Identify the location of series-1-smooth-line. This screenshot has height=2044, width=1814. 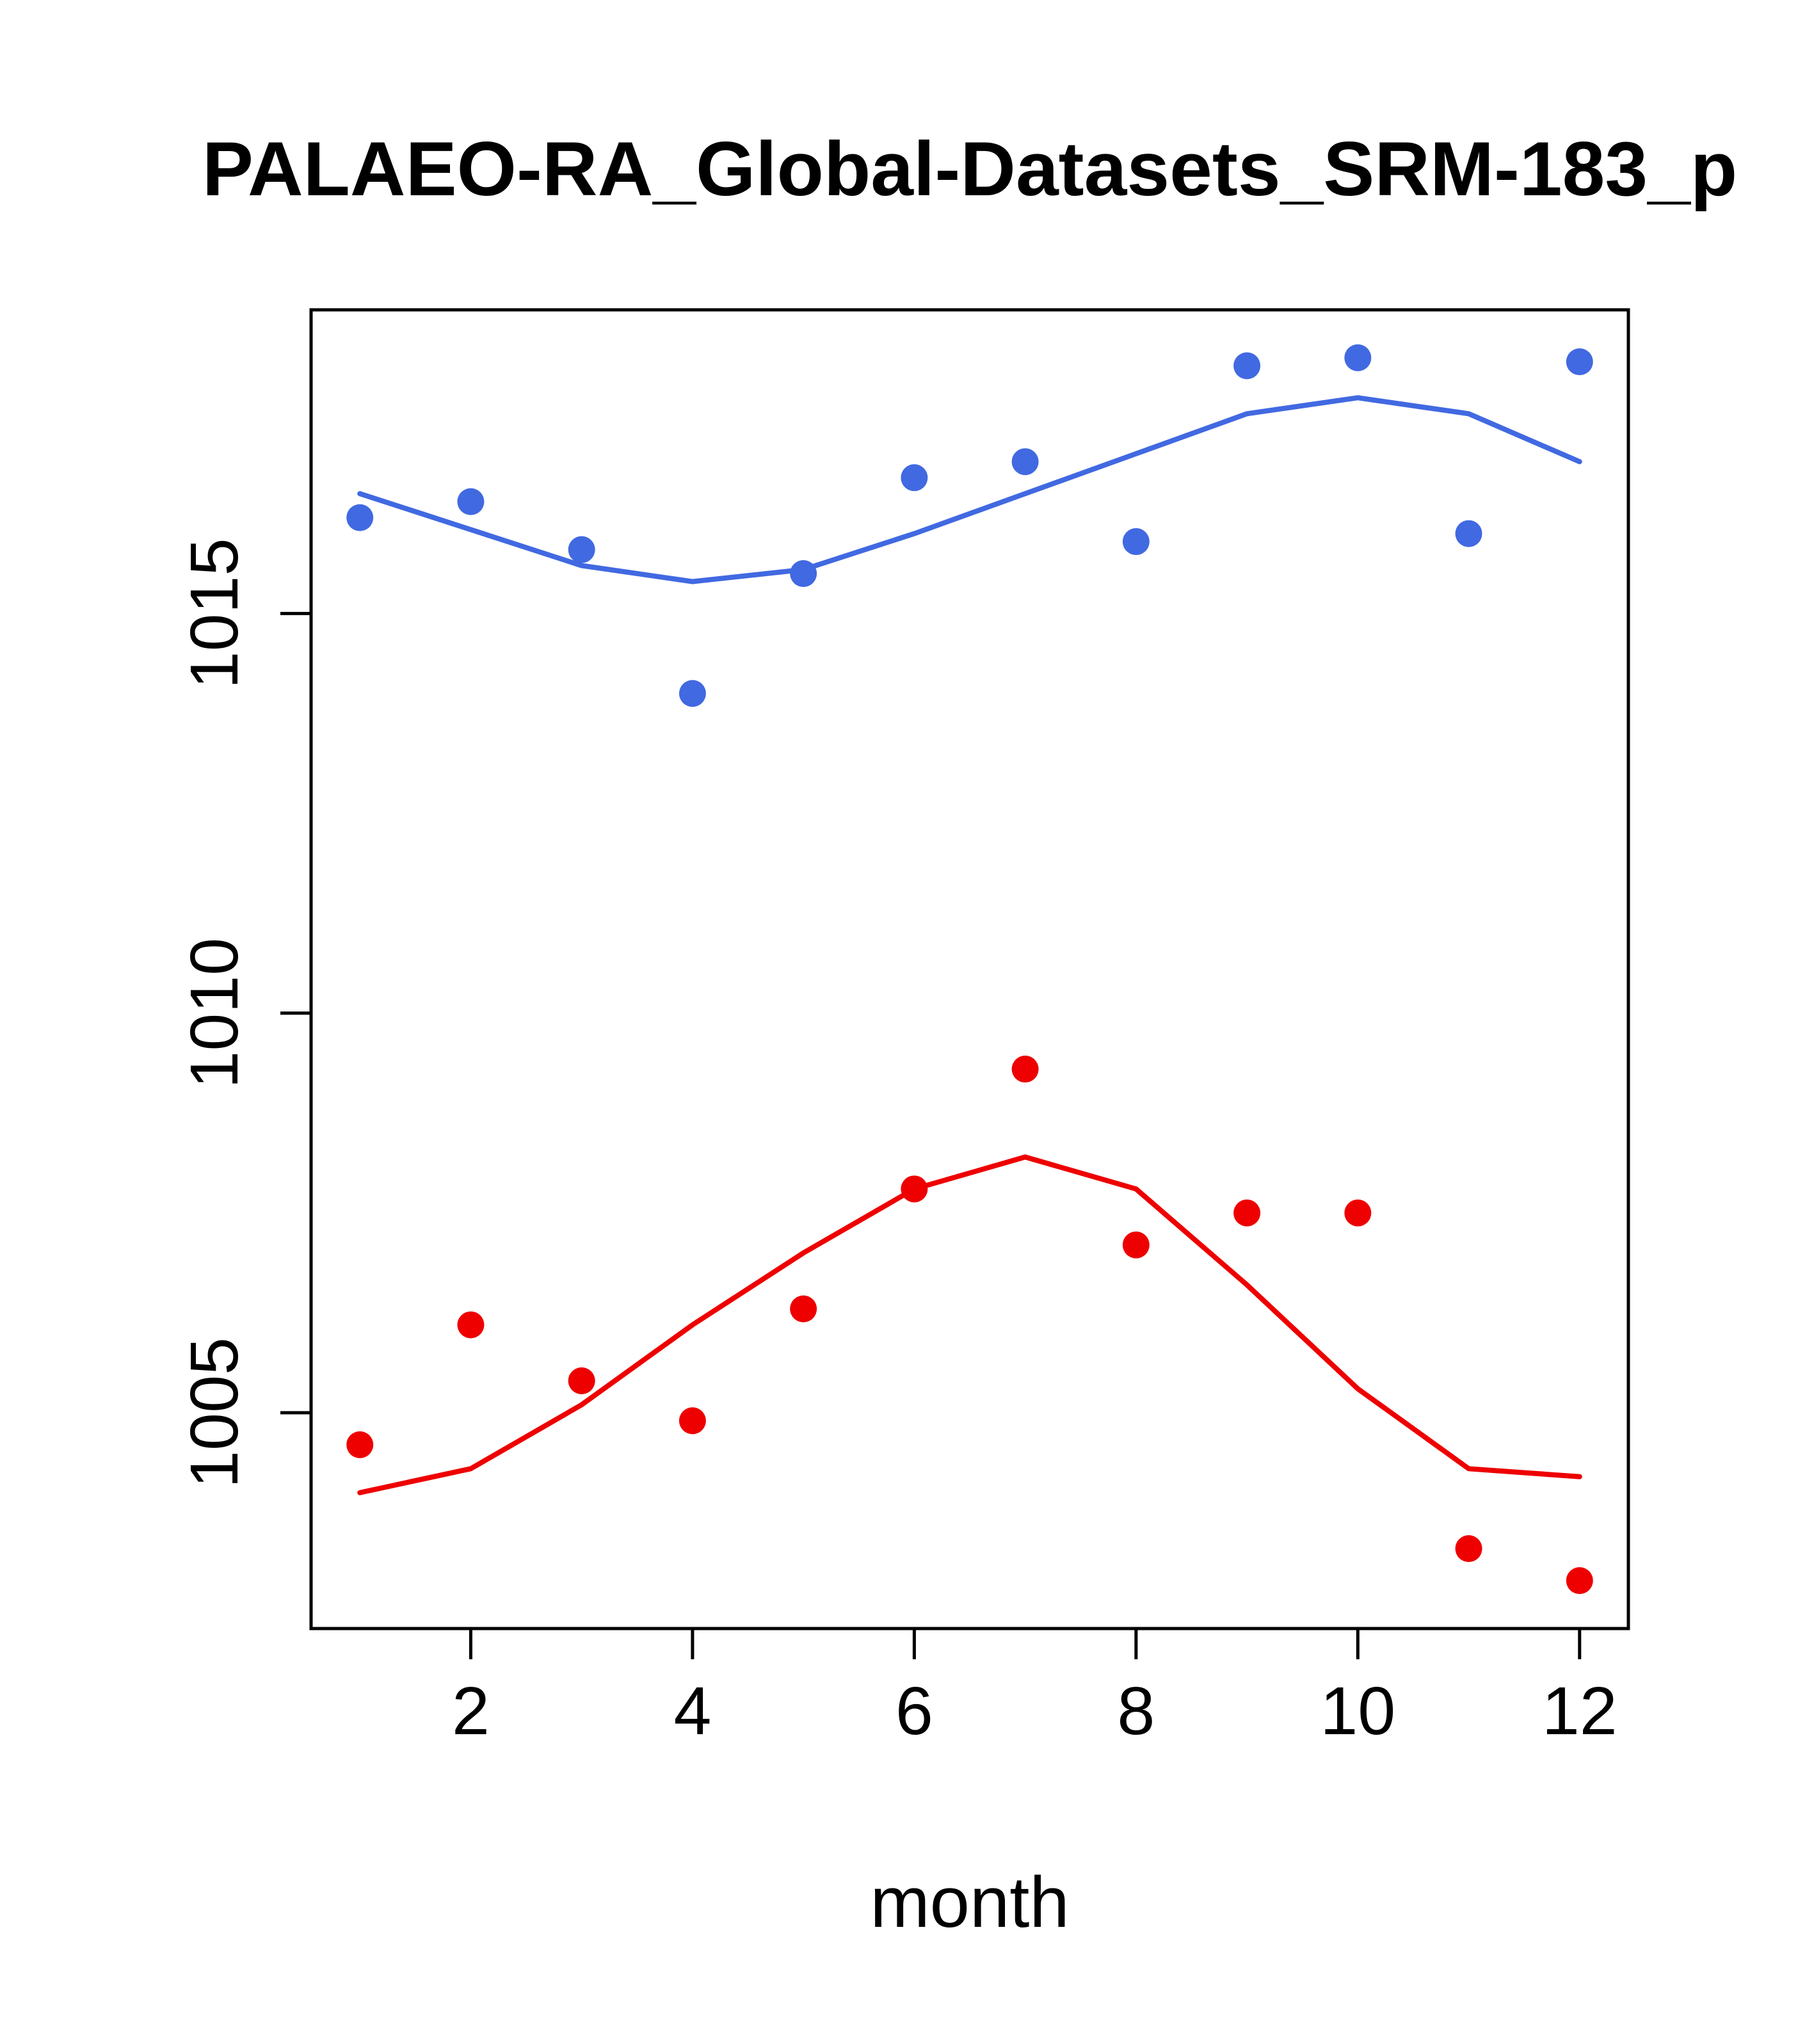
(969, 489).